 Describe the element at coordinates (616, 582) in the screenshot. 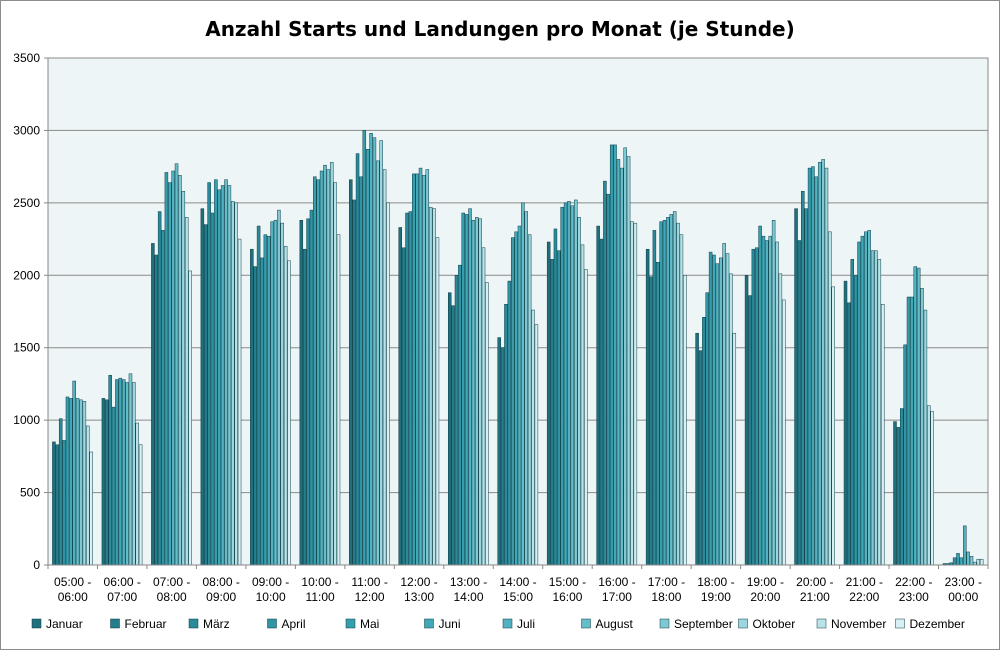

I see `x-tick-label-line: 16:00 -` at that location.